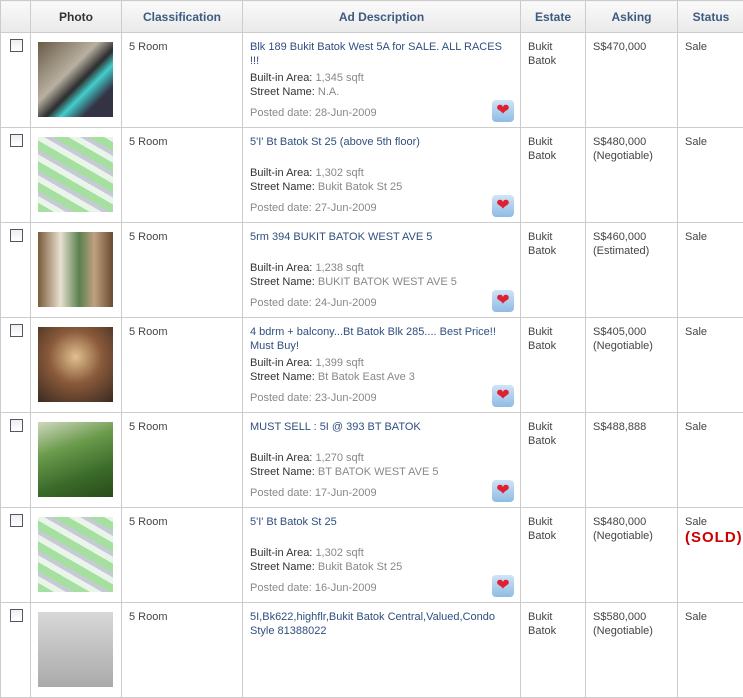 The height and width of the screenshot is (698, 743). What do you see at coordinates (710, 17) in the screenshot?
I see `header-status: Status` at bounding box center [710, 17].